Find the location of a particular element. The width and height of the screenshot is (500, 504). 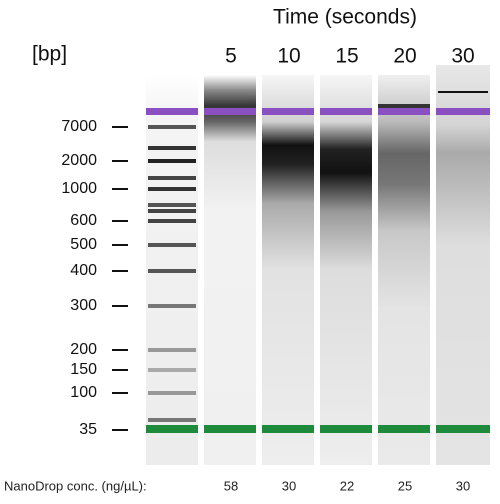

lane-label: 10 is located at coordinates (288, 56).